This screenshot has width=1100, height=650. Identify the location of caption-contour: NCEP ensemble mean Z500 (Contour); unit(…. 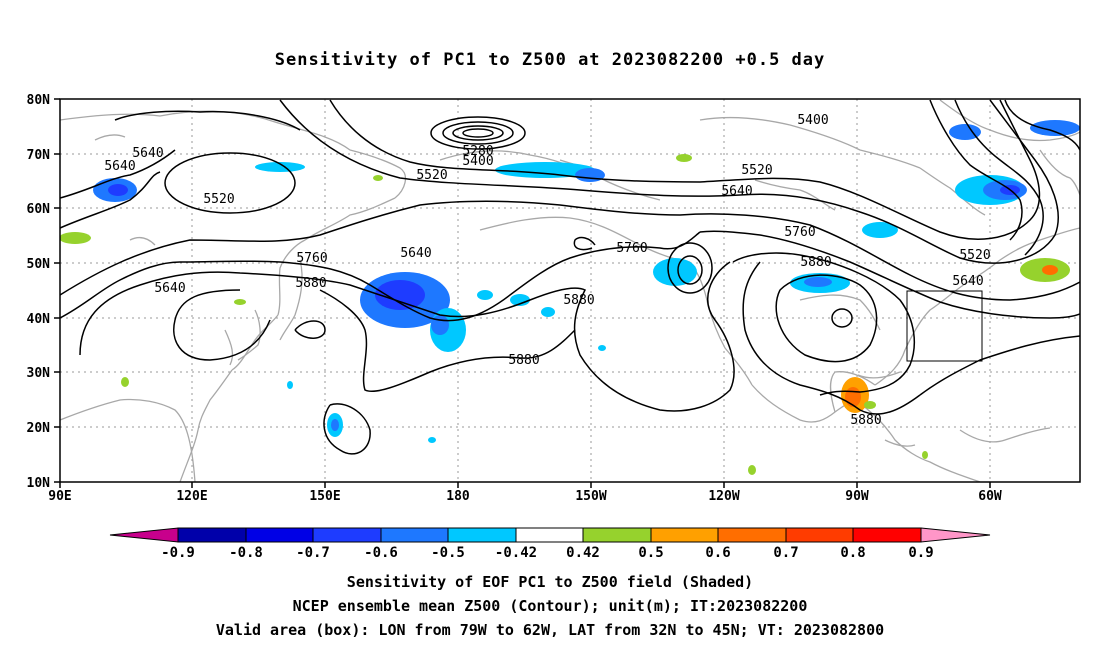
(550, 606).